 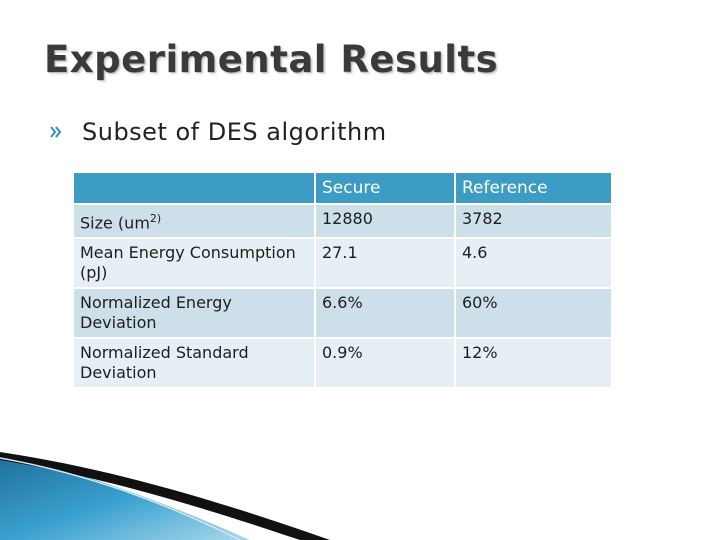 I want to click on bullet-text: Subset of DES algorithm, so click(x=234, y=132).